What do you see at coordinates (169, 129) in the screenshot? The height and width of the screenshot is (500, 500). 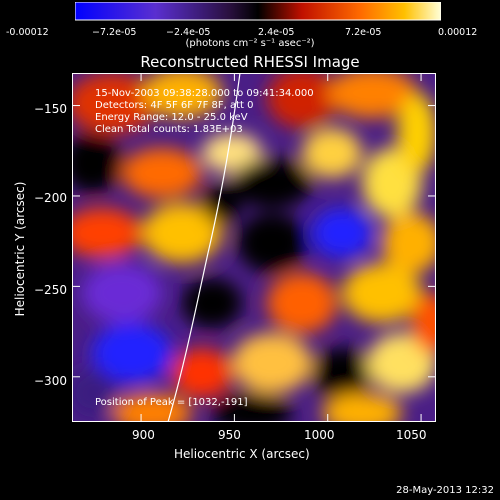 I see `info-clean-counts: Clean Total counts: 1.83E+03` at bounding box center [169, 129].